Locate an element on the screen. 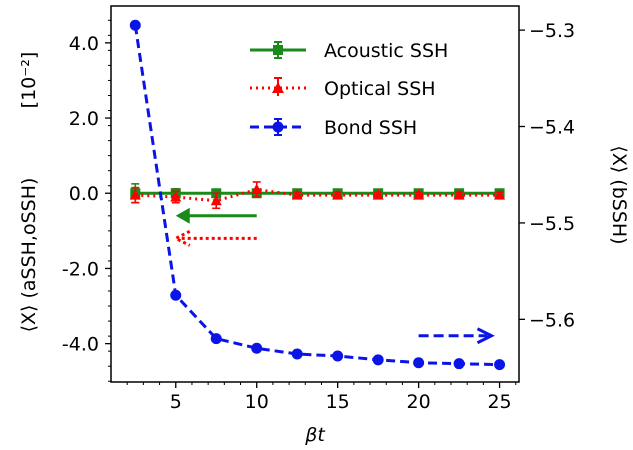  legend-item-optical: Optical SSH is located at coordinates (343, 88).